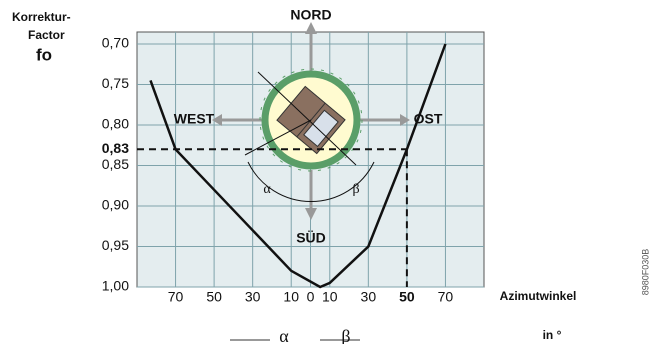  Describe the element at coordinates (428, 119) in the screenshot. I see `east-label: OST` at that location.